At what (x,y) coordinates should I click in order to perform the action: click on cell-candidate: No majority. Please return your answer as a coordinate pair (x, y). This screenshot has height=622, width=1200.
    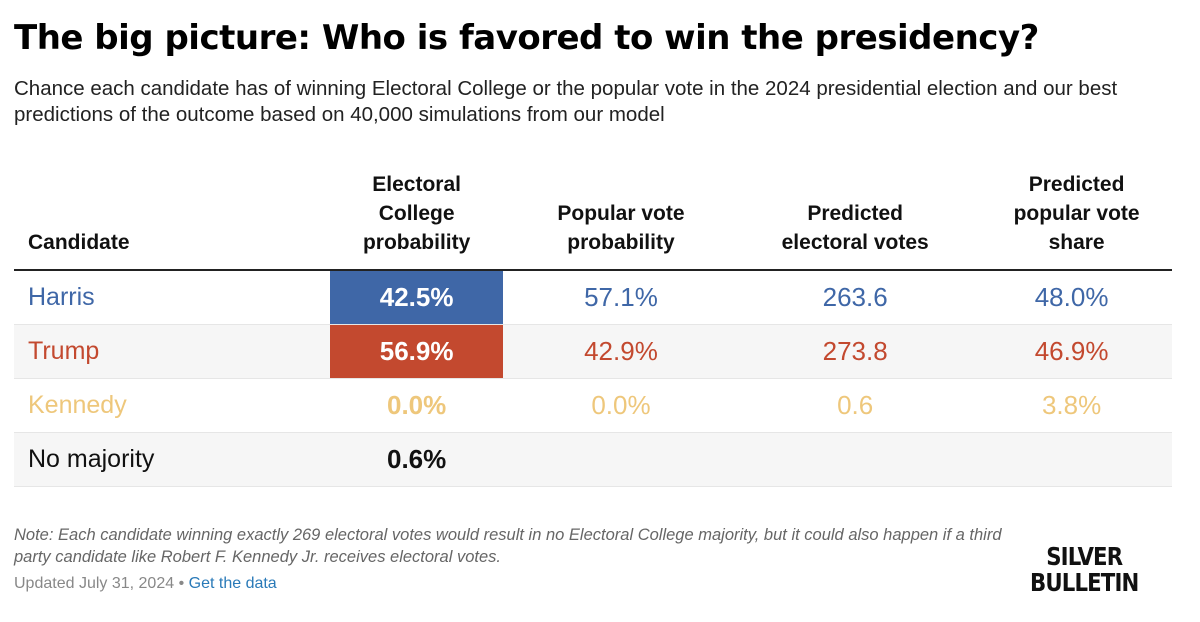
    Looking at the image, I should click on (172, 459).